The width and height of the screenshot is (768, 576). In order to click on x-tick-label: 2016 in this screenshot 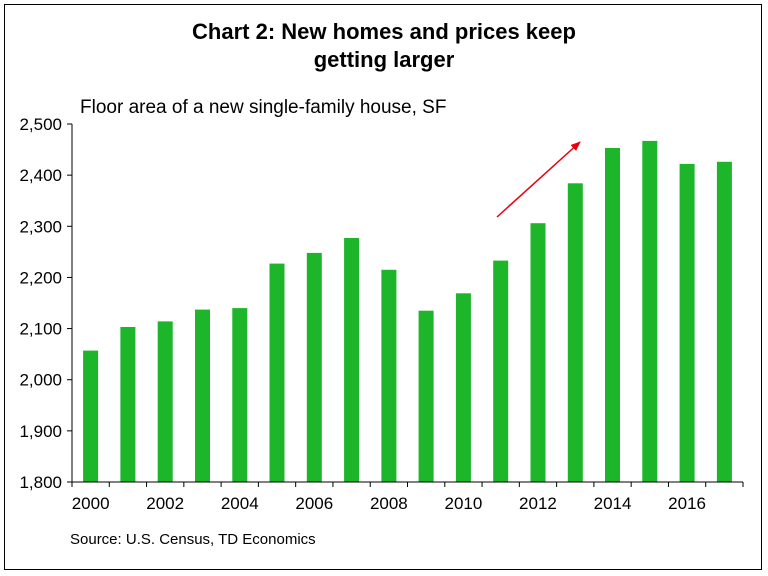, I will do `click(687, 503)`.